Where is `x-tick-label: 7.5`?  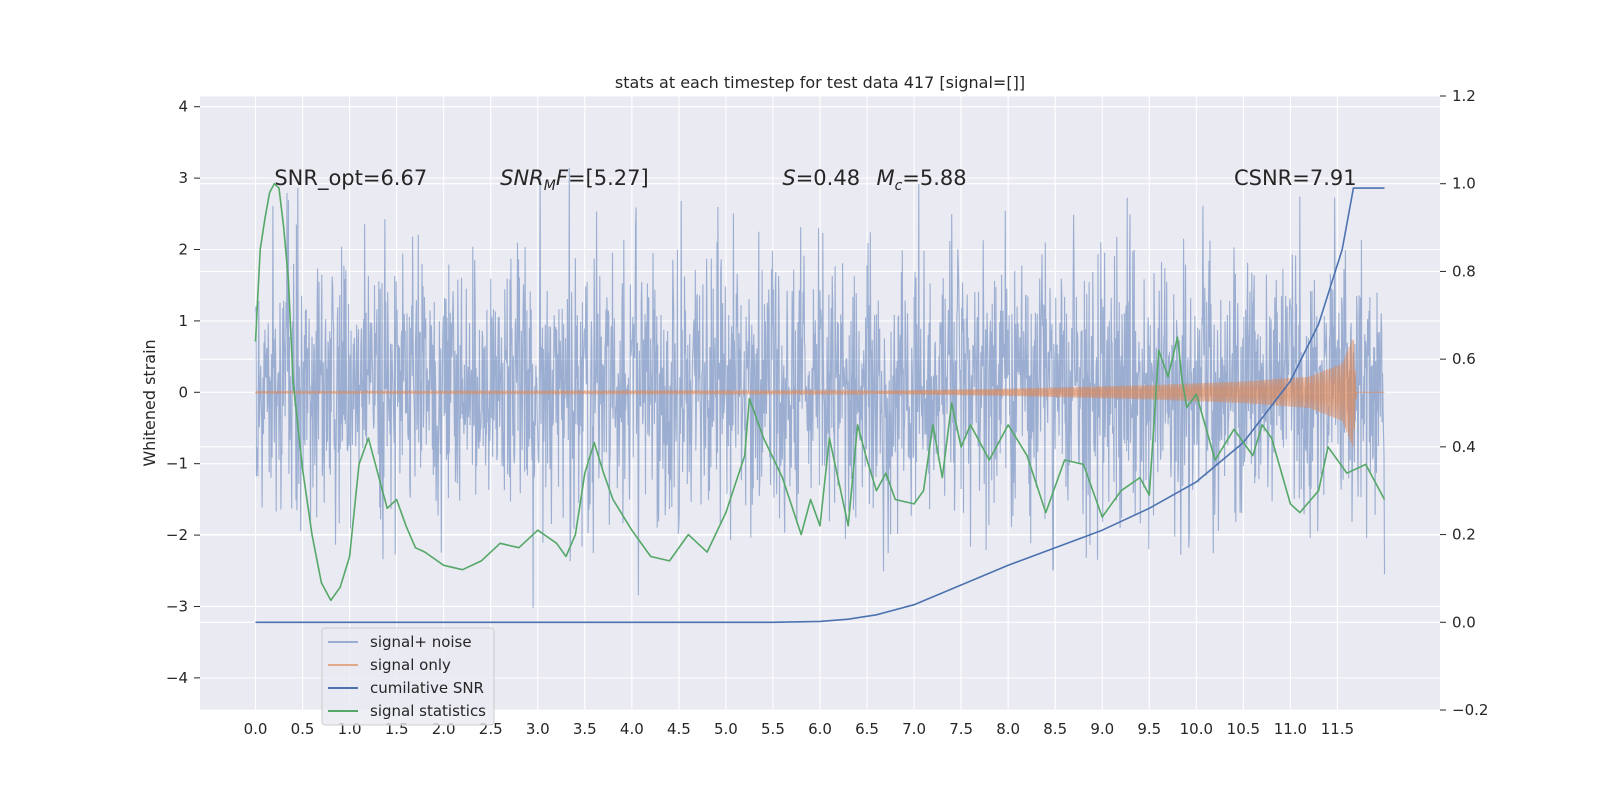 x-tick-label: 7.5 is located at coordinates (961, 729).